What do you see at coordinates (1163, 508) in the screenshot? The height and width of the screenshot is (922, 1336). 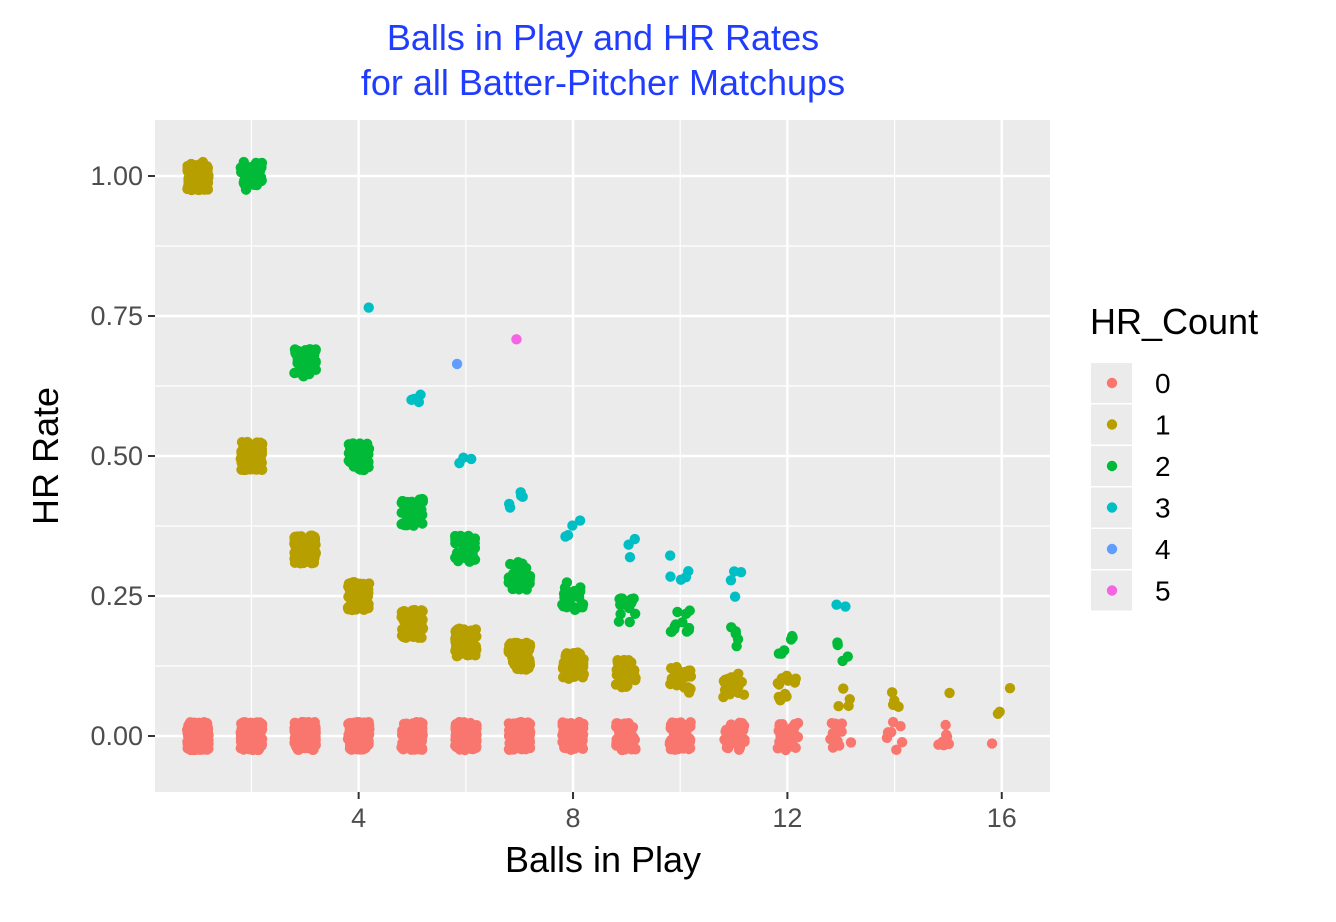 I see `legend-label-3: 3` at bounding box center [1163, 508].